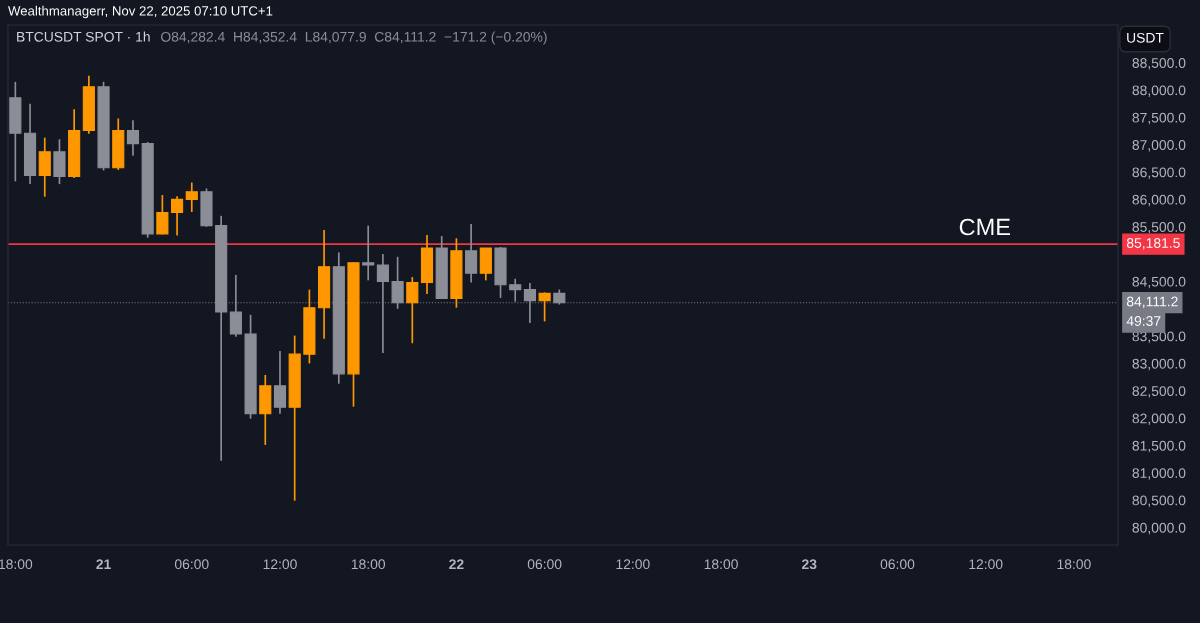 The height and width of the screenshot is (623, 1200). Describe the element at coordinates (1159, 337) in the screenshot. I see `y-tick-label: 83,500.0` at that location.